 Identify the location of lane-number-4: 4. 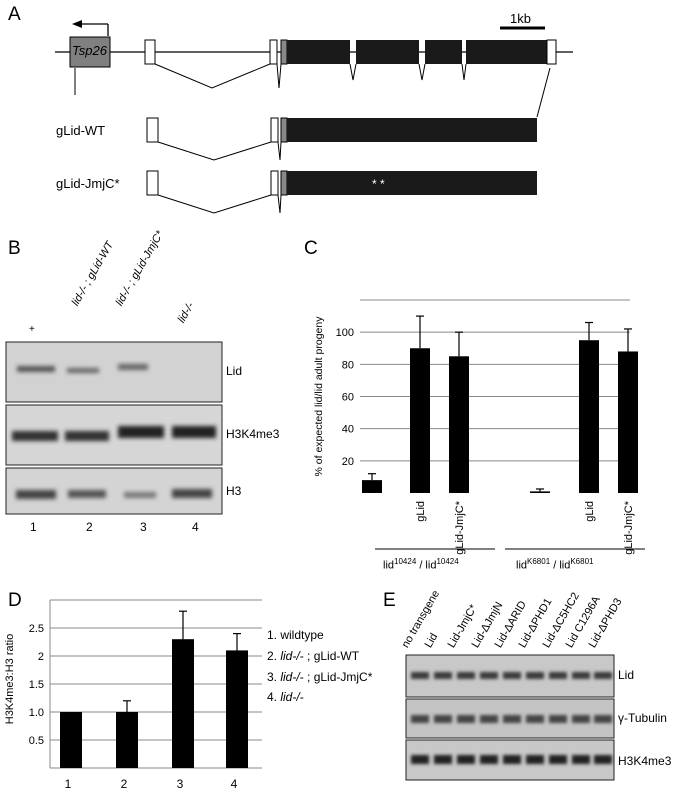
(195, 527).